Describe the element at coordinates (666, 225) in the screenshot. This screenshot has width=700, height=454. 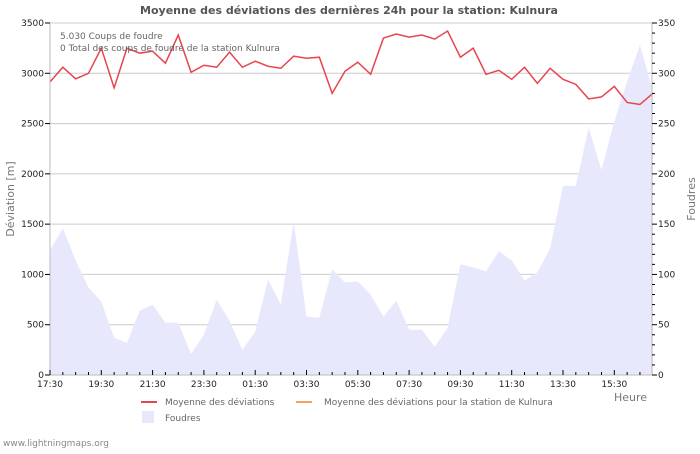
I see `right-tick-label: 150` at that location.